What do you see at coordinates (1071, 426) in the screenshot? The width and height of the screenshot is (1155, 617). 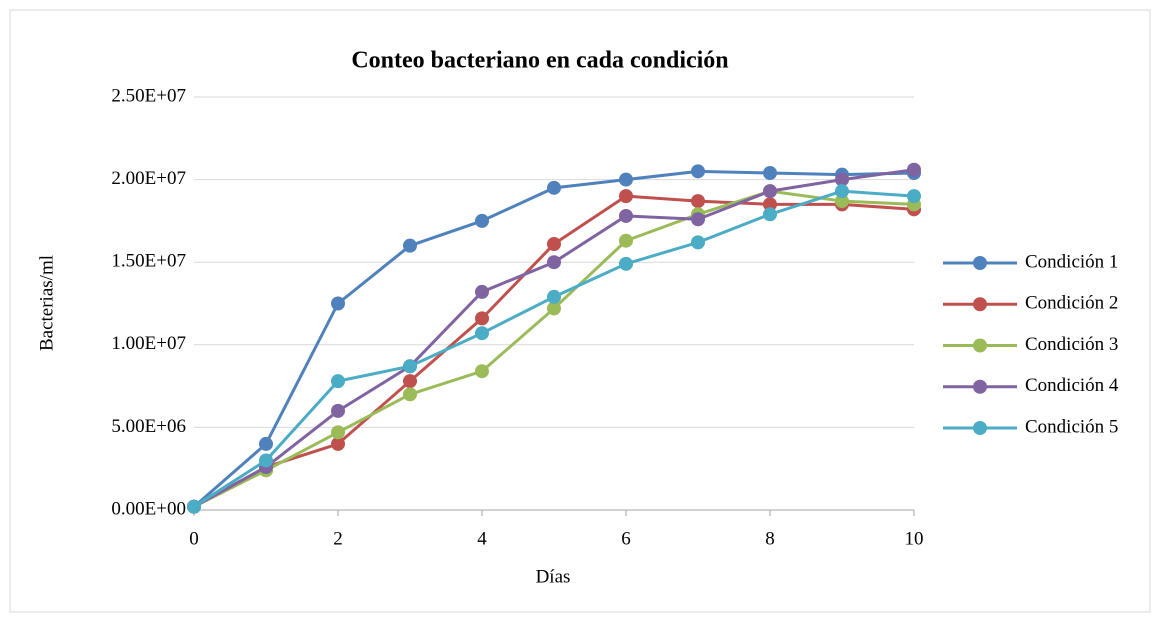 I see `legend-label: Condición 5` at bounding box center [1071, 426].